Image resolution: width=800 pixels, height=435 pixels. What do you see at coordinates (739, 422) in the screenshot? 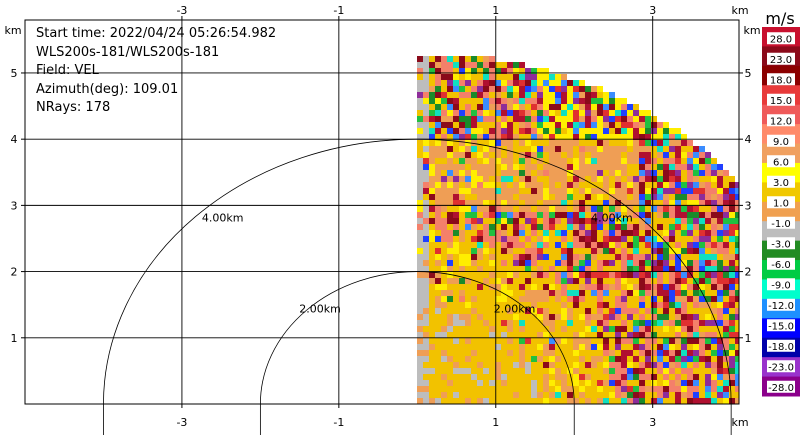
I see `x-unit-label-bottom: km` at bounding box center [739, 422].